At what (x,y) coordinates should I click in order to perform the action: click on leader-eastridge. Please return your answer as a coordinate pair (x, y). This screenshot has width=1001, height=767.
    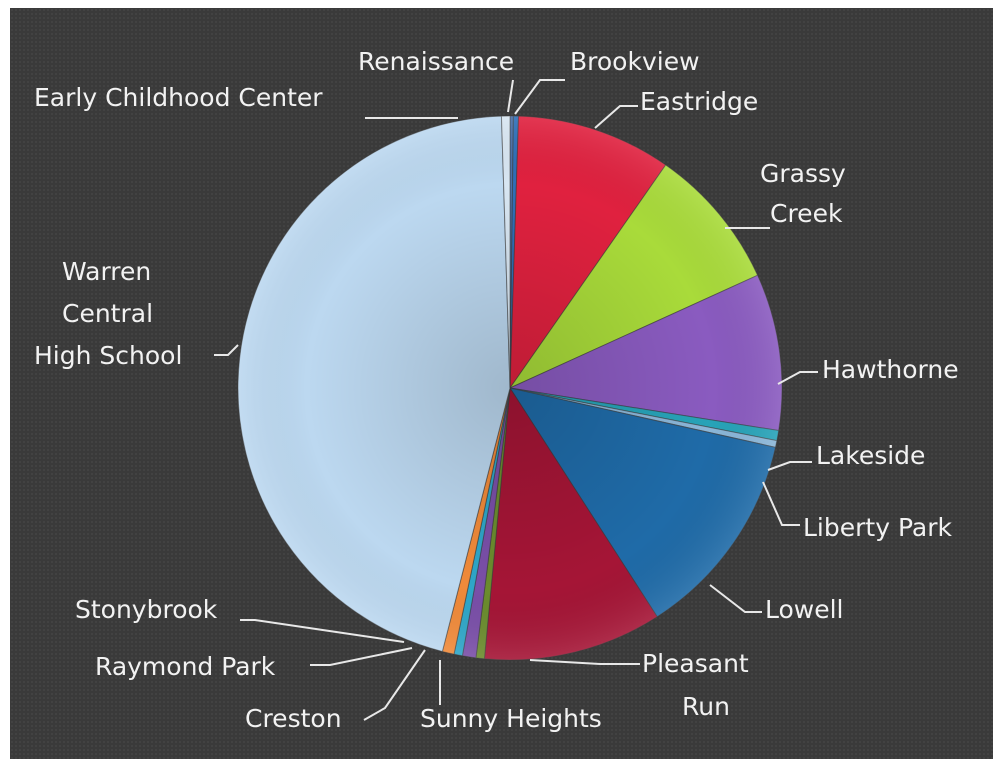
    Looking at the image, I should click on (616, 117).